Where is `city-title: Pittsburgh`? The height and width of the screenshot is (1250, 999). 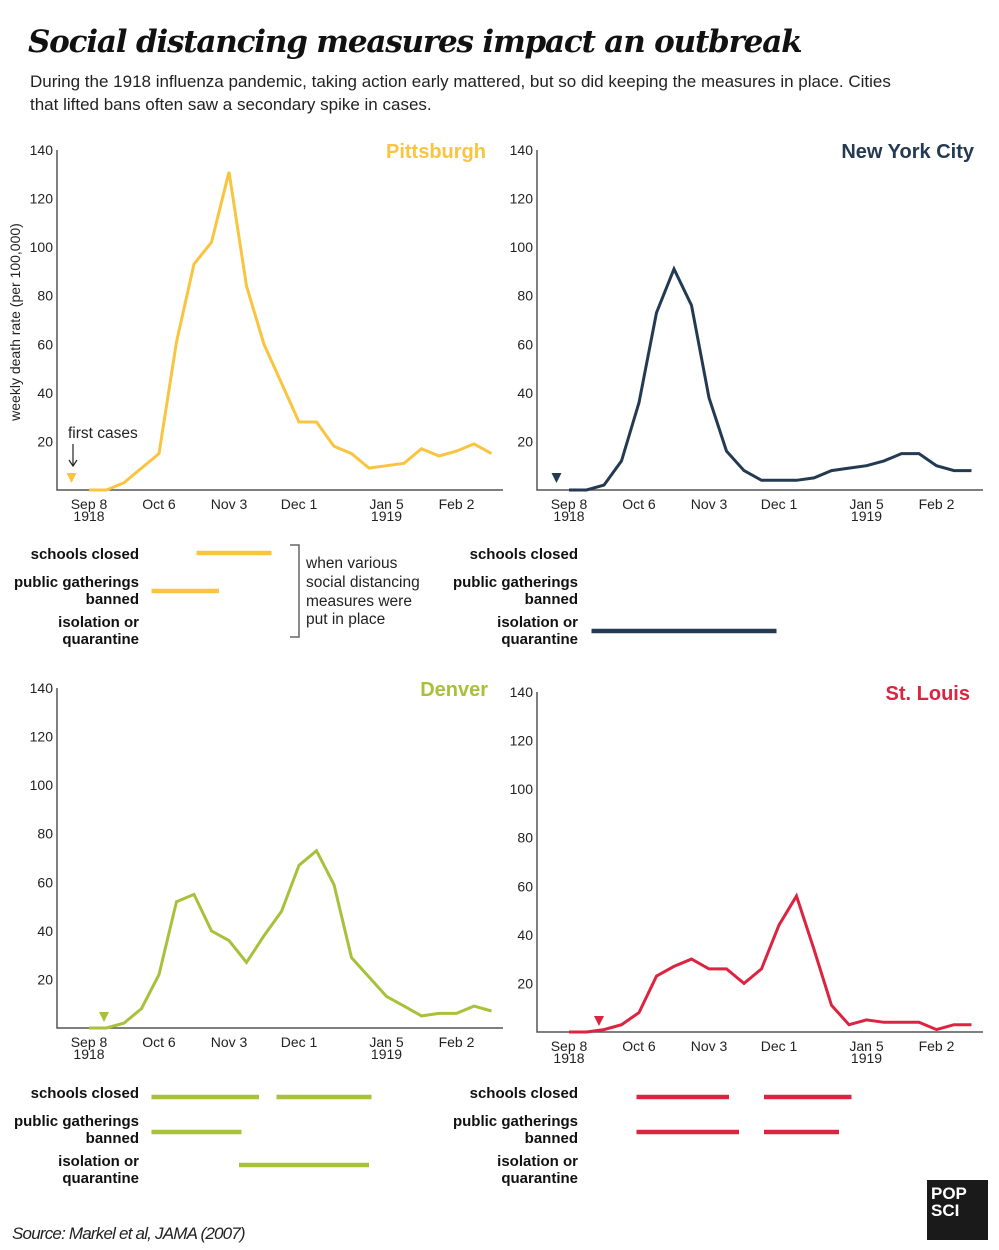
city-title: Pittsburgh is located at coordinates (436, 152).